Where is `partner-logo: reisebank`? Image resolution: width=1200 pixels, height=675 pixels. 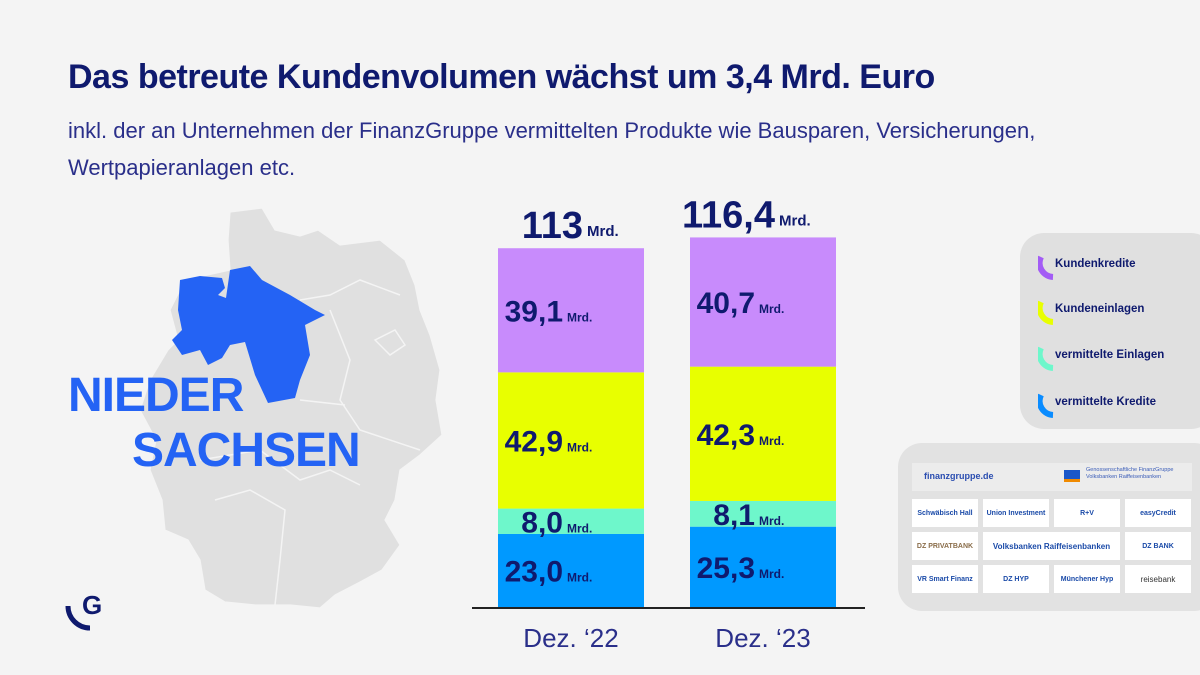 partner-logo: reisebank is located at coordinates (1158, 579).